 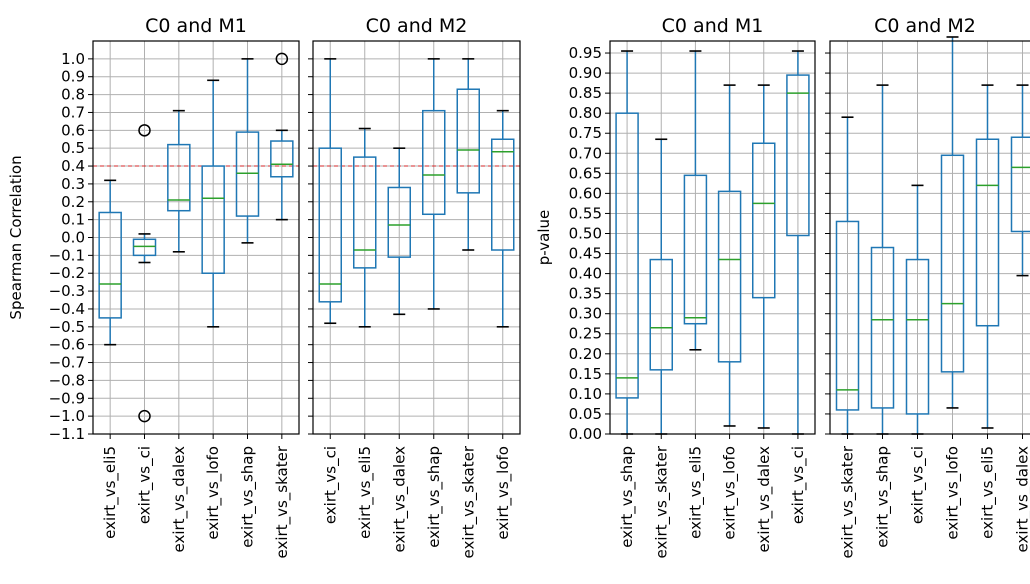 What do you see at coordinates (585, 274) in the screenshot?
I see `y-tick-label: 0.40` at bounding box center [585, 274].